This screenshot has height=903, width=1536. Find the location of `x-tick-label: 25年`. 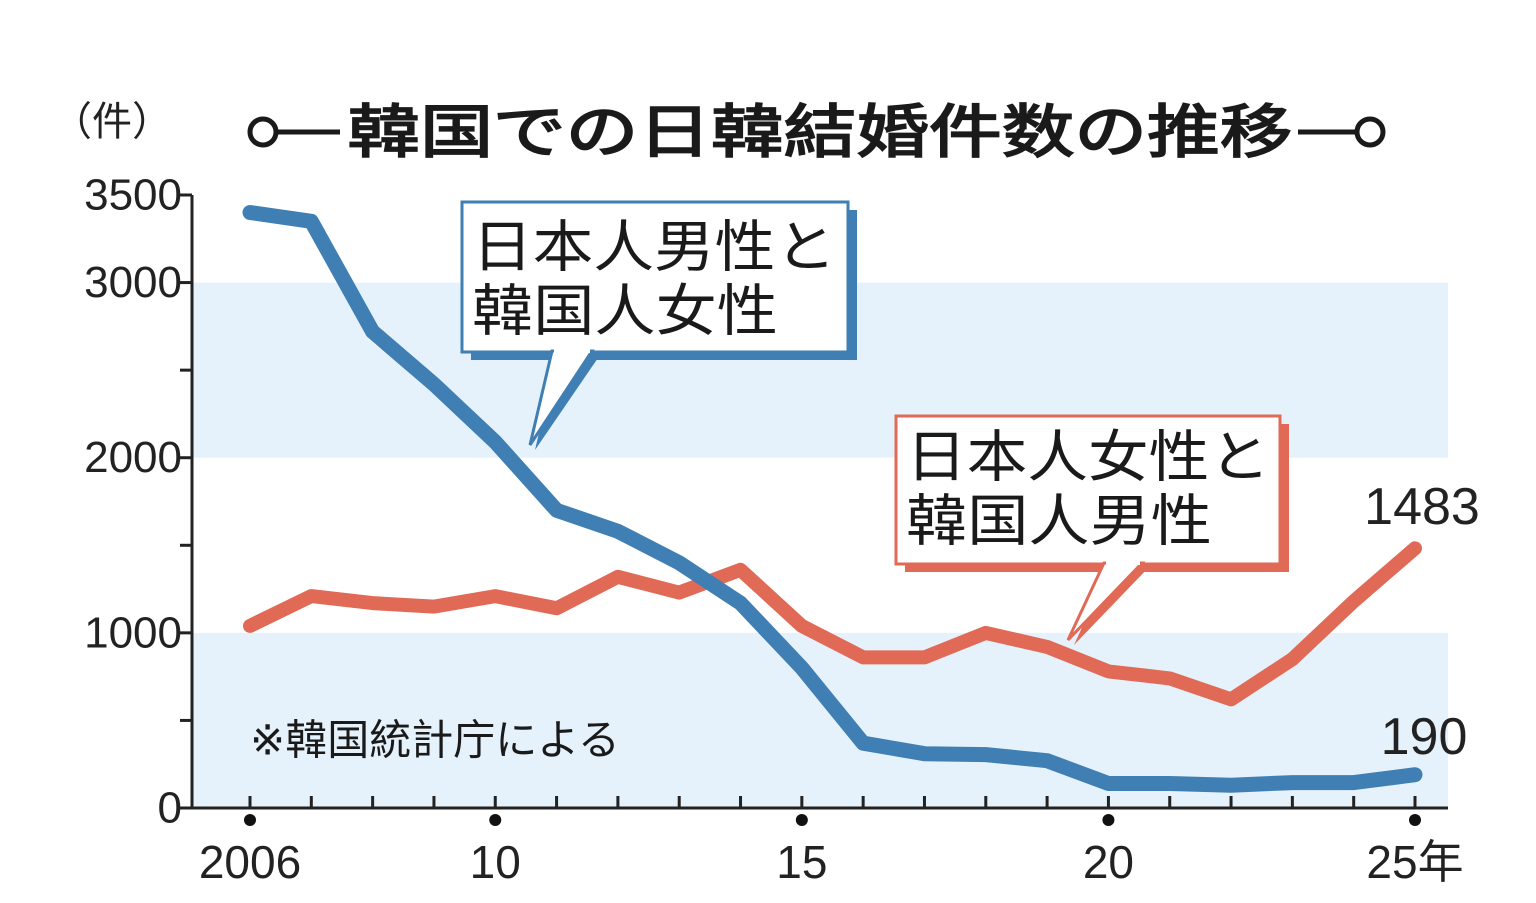

x-tick-label: 25年 is located at coordinates (1414, 862).